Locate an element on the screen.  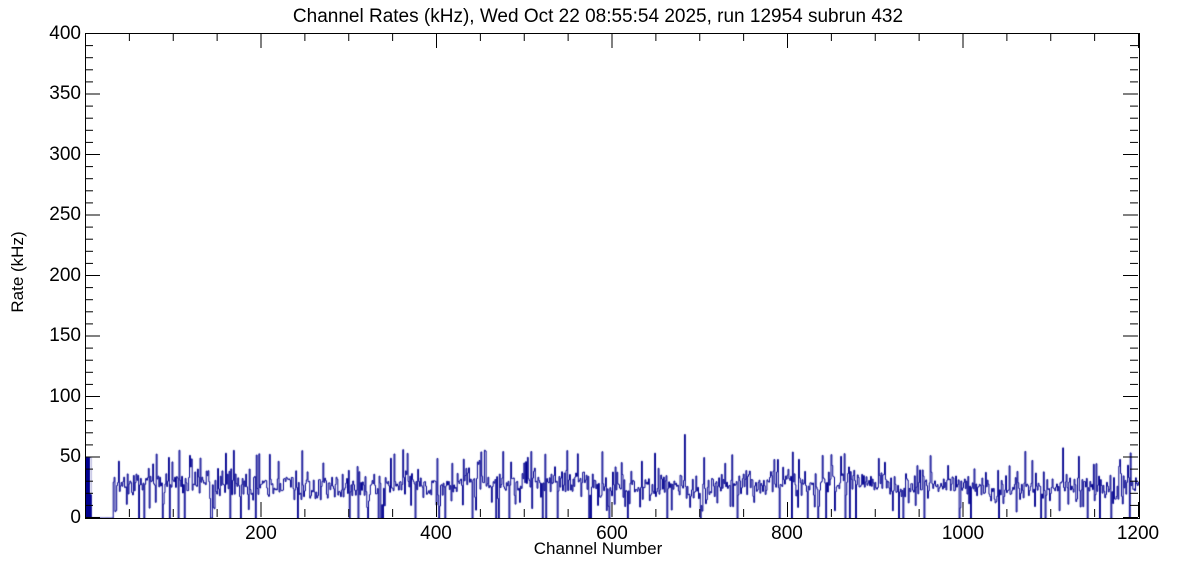
y-tick-50: 50 is located at coordinates (70, 456).